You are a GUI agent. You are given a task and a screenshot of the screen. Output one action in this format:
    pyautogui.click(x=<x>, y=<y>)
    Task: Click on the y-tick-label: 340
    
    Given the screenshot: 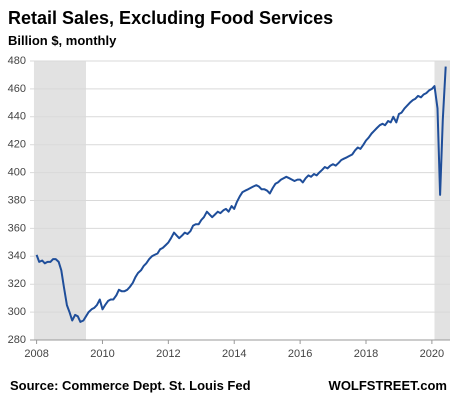 What is the action you would take?
    pyautogui.click(x=17, y=256)
    